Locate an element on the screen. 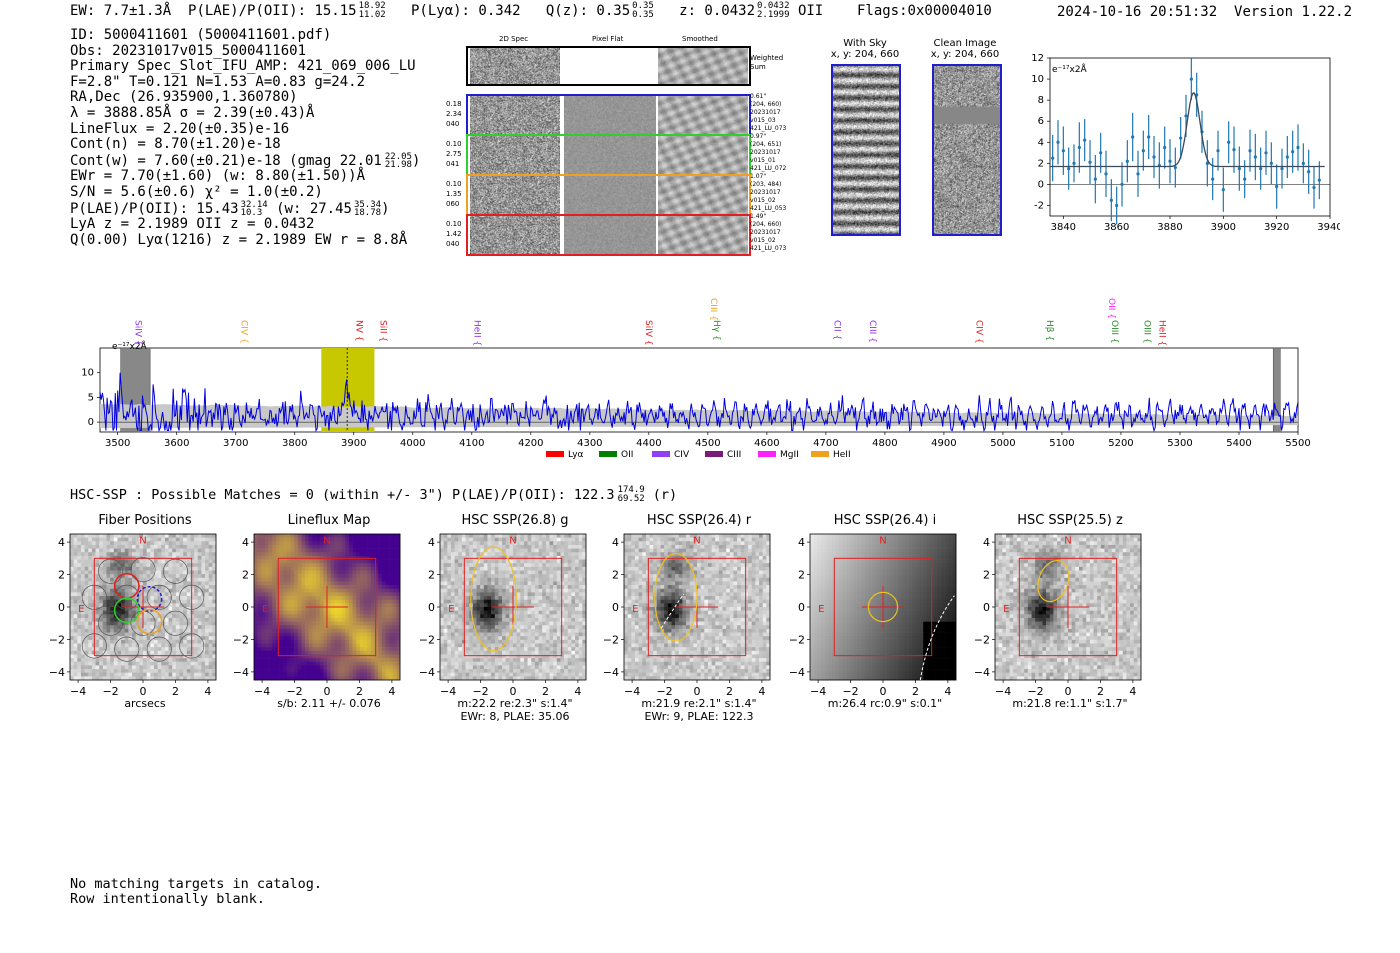 This screenshot has height=953, width=1400. info-plae: P(LAE)/P(OII): 15.43 is located at coordinates (154, 208).